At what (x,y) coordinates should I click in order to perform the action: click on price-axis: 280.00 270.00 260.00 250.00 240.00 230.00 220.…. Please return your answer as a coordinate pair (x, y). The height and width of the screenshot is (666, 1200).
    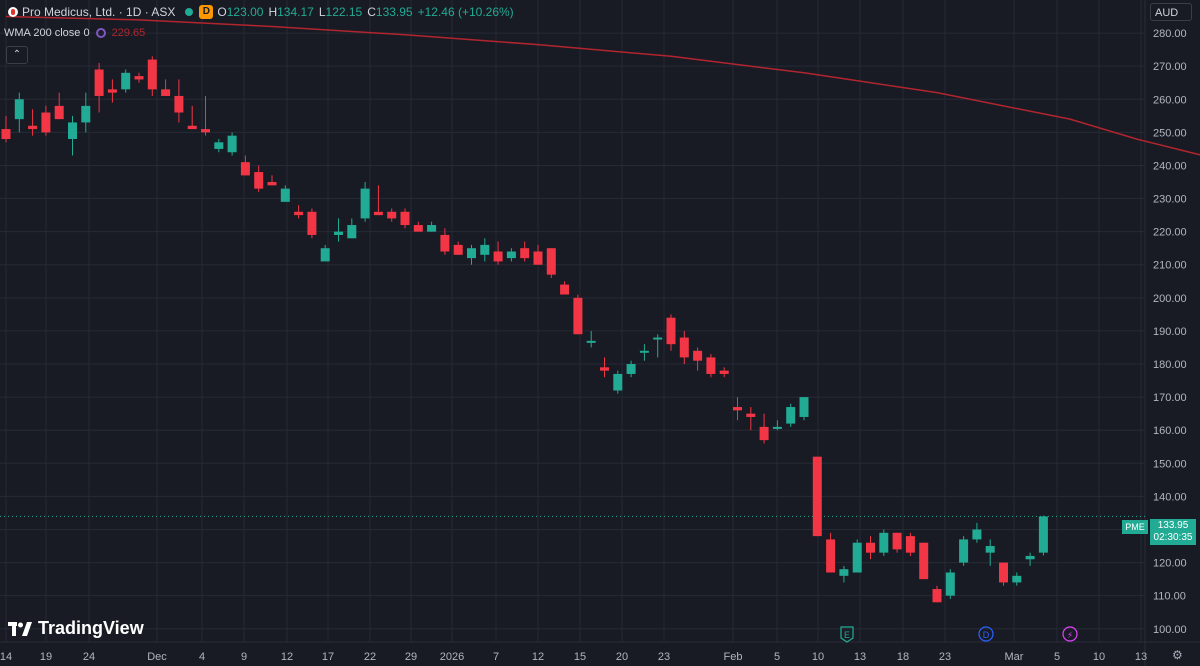
    Looking at the image, I should click on (1170, 332).